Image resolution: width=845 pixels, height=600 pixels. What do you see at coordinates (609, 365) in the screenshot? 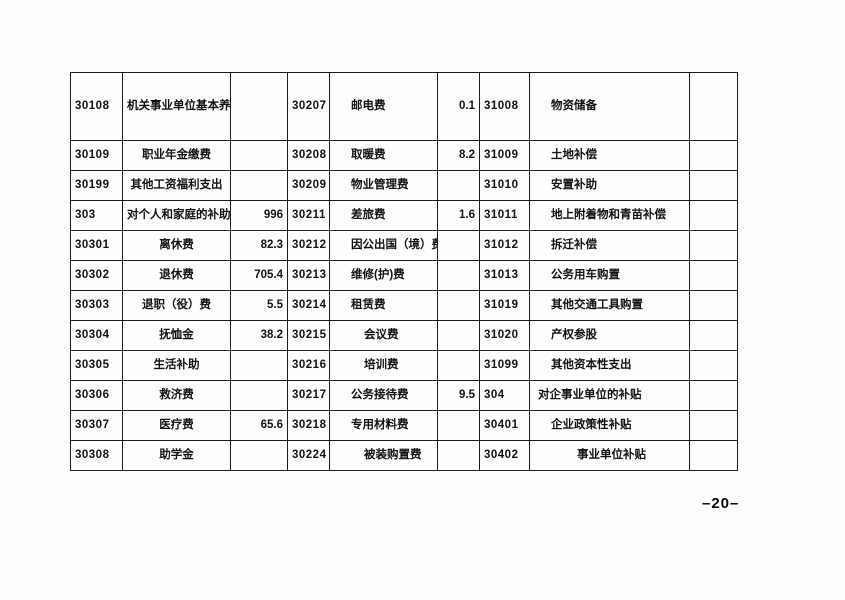
I see `name-cell: 其他资本性支出` at bounding box center [609, 365].